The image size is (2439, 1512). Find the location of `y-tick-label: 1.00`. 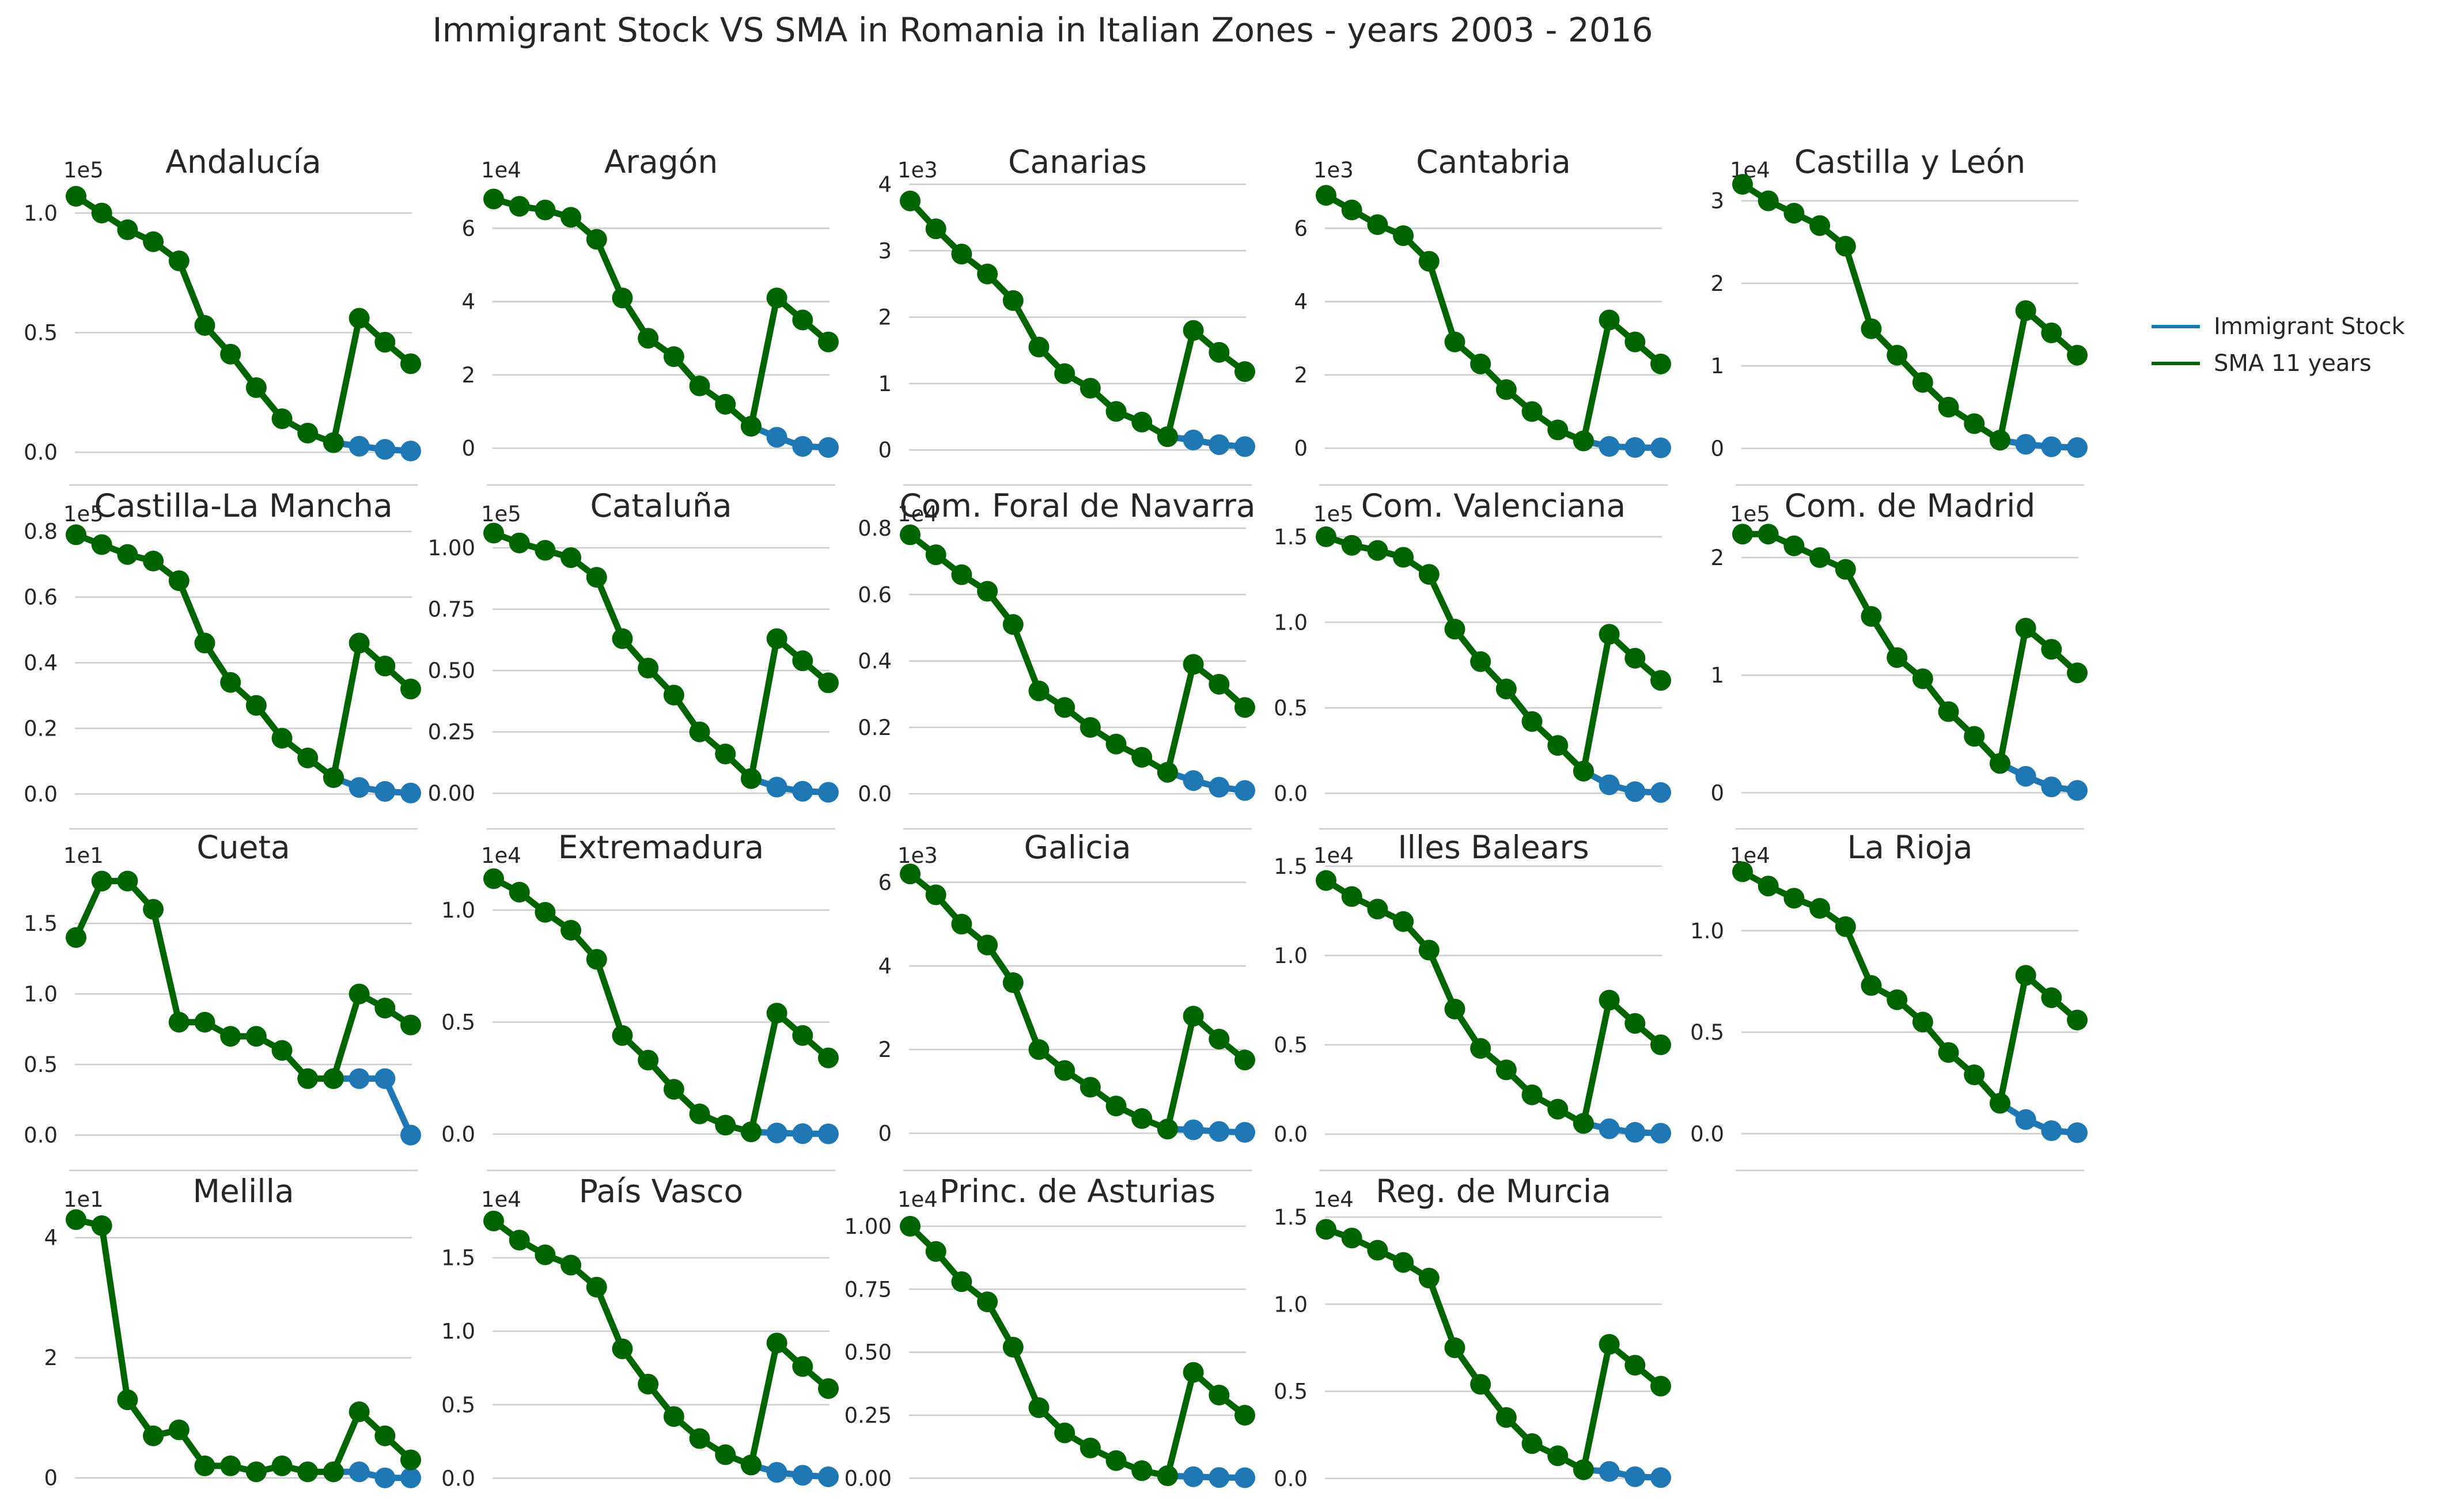

y-tick-label: 1.00 is located at coordinates (451, 548).